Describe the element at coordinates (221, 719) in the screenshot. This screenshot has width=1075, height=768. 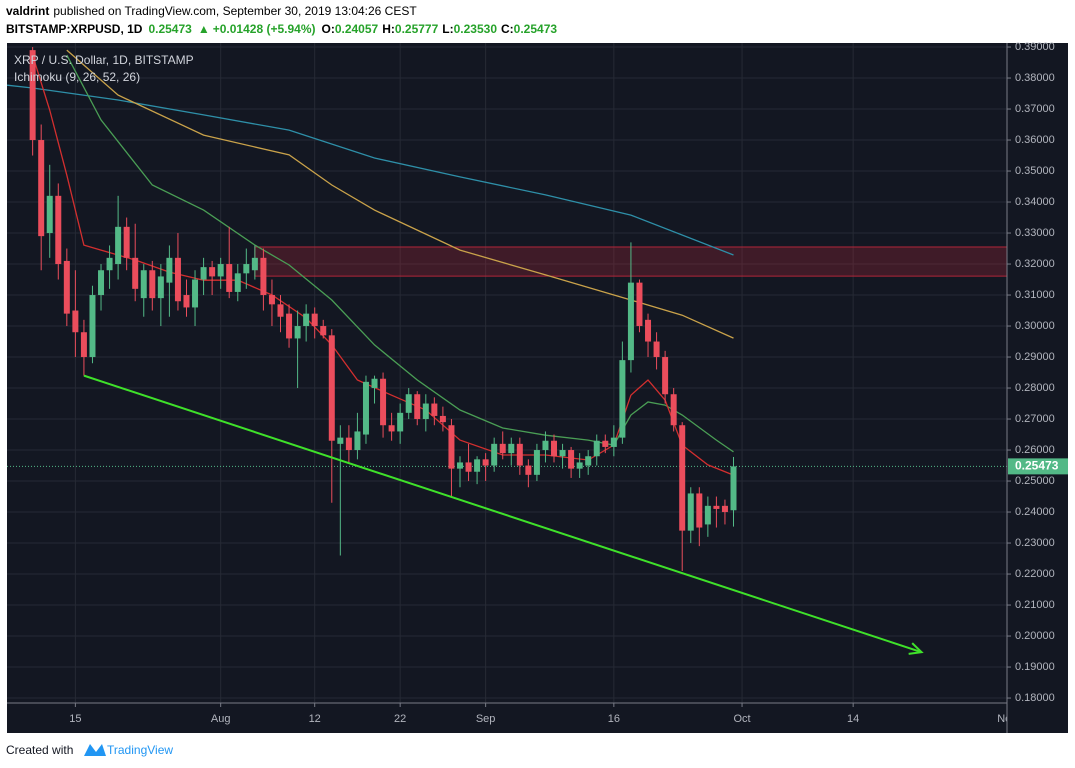
I see `x-tick-label: Aug` at that location.